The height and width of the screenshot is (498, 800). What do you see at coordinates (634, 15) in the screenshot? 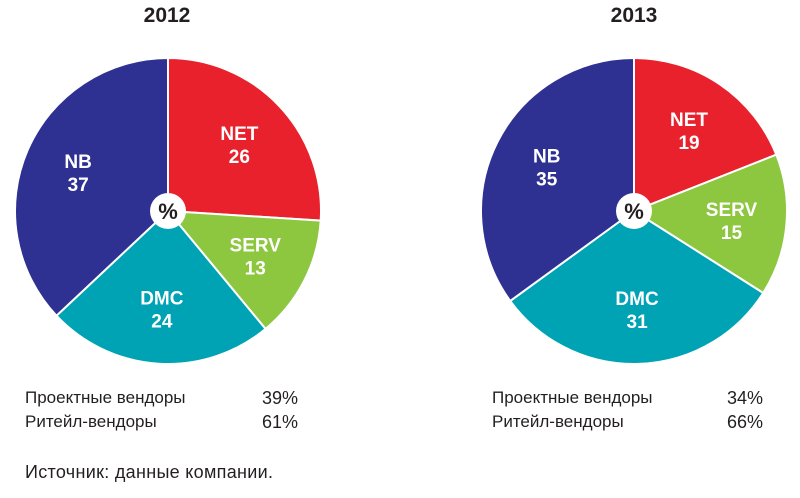
I see `chart-title: 2013` at bounding box center [634, 15].